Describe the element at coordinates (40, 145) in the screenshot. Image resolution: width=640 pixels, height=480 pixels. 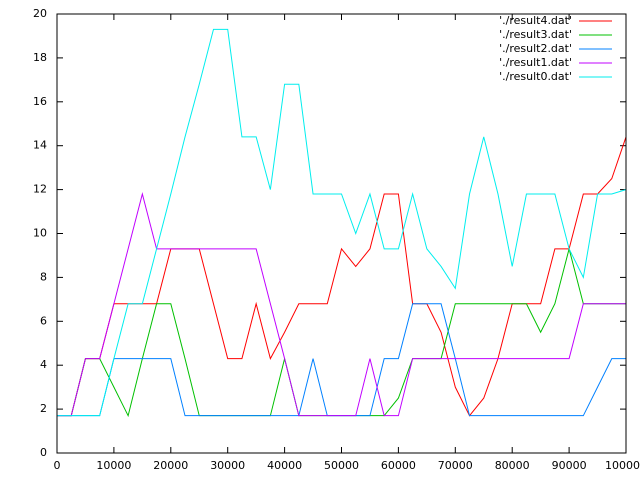
I see `y-tick-label: 14` at that location.